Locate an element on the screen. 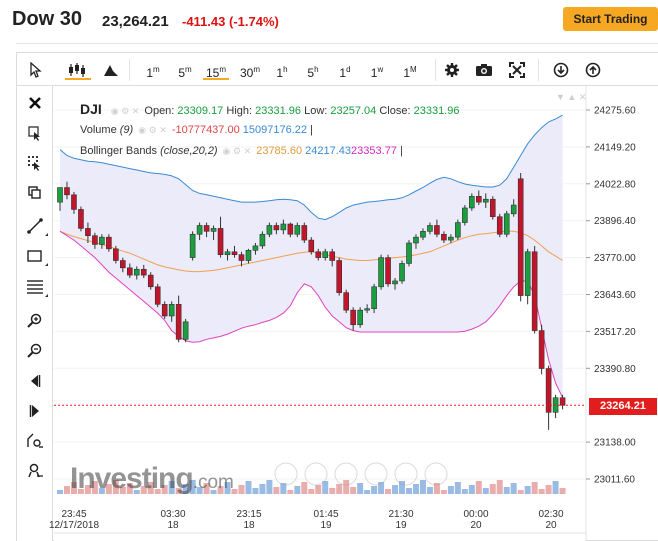  crosshair-icon is located at coordinates (35, 133).